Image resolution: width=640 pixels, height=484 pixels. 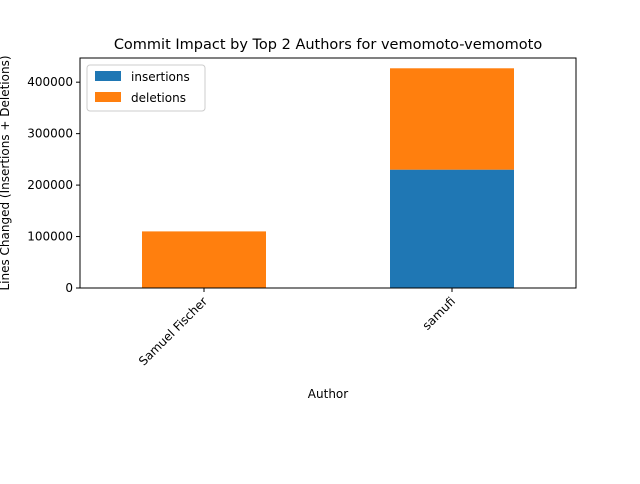 I want to click on legend: insertions deletions, so click(x=146, y=88).